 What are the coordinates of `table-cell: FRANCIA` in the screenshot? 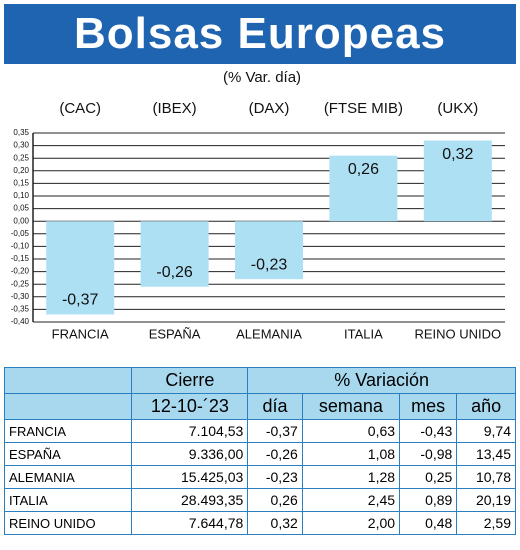 It's located at (68, 431).